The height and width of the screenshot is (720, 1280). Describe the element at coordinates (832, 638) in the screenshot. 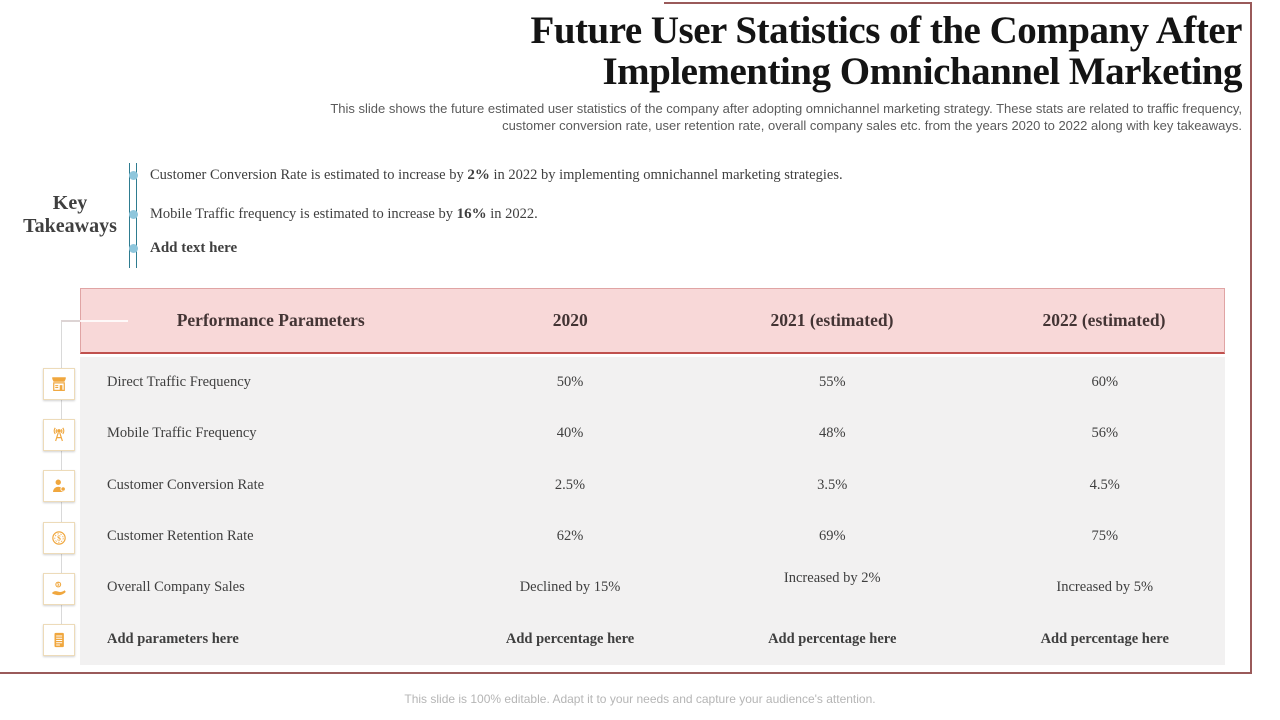

I see `value-cell-2021: Add percentage here` at that location.